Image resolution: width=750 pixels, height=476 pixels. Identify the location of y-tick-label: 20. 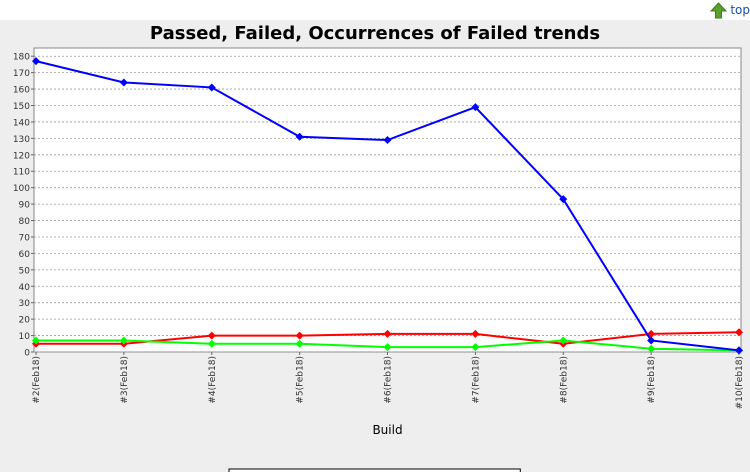
(25, 321).